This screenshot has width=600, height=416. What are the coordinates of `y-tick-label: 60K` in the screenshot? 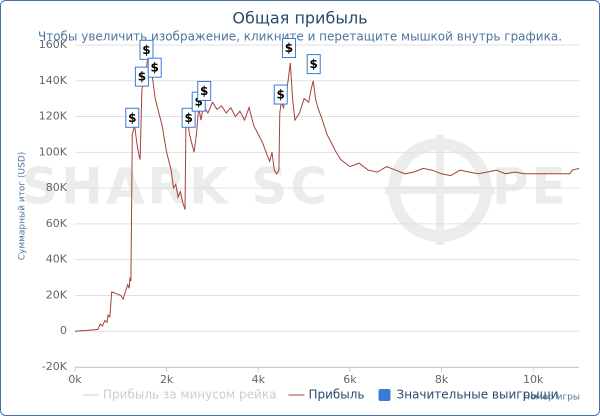 It's located at (57, 223).